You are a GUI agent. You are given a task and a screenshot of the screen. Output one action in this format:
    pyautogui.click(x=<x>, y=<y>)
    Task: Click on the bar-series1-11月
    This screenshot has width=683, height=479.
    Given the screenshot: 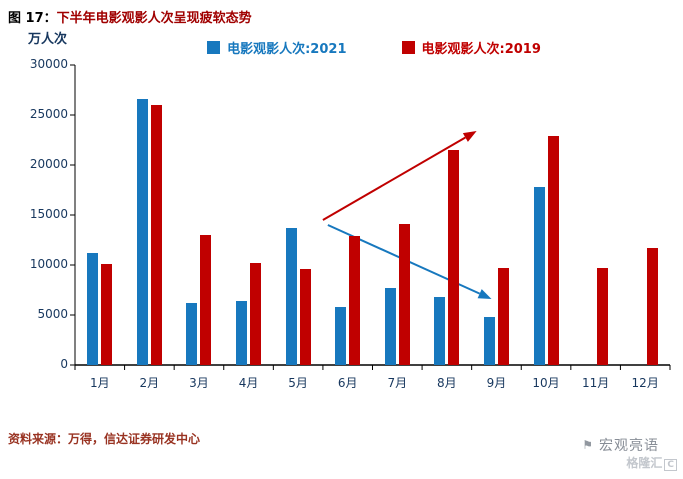 What is the action you would take?
    pyautogui.click(x=603, y=316)
    